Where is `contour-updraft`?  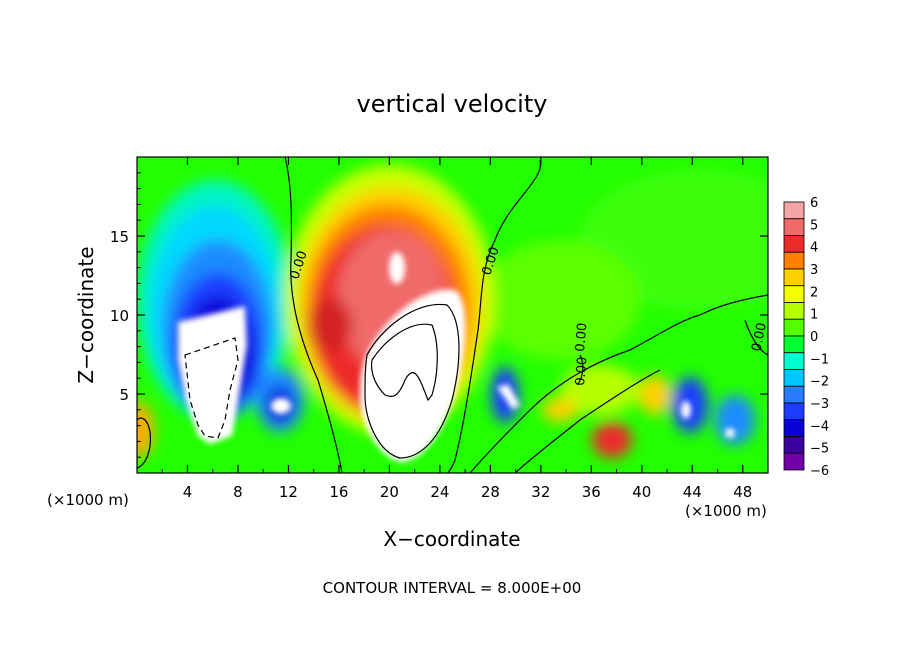 contour-updraft is located at coordinates (412, 381).